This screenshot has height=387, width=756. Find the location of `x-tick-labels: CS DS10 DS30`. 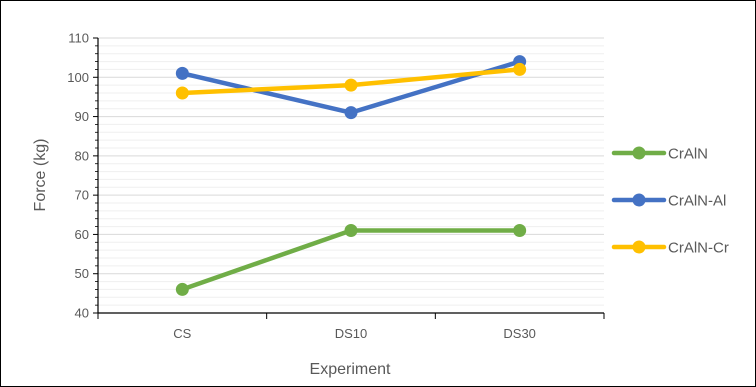

x-tick-labels: CS DS10 DS30 is located at coordinates (354, 333).